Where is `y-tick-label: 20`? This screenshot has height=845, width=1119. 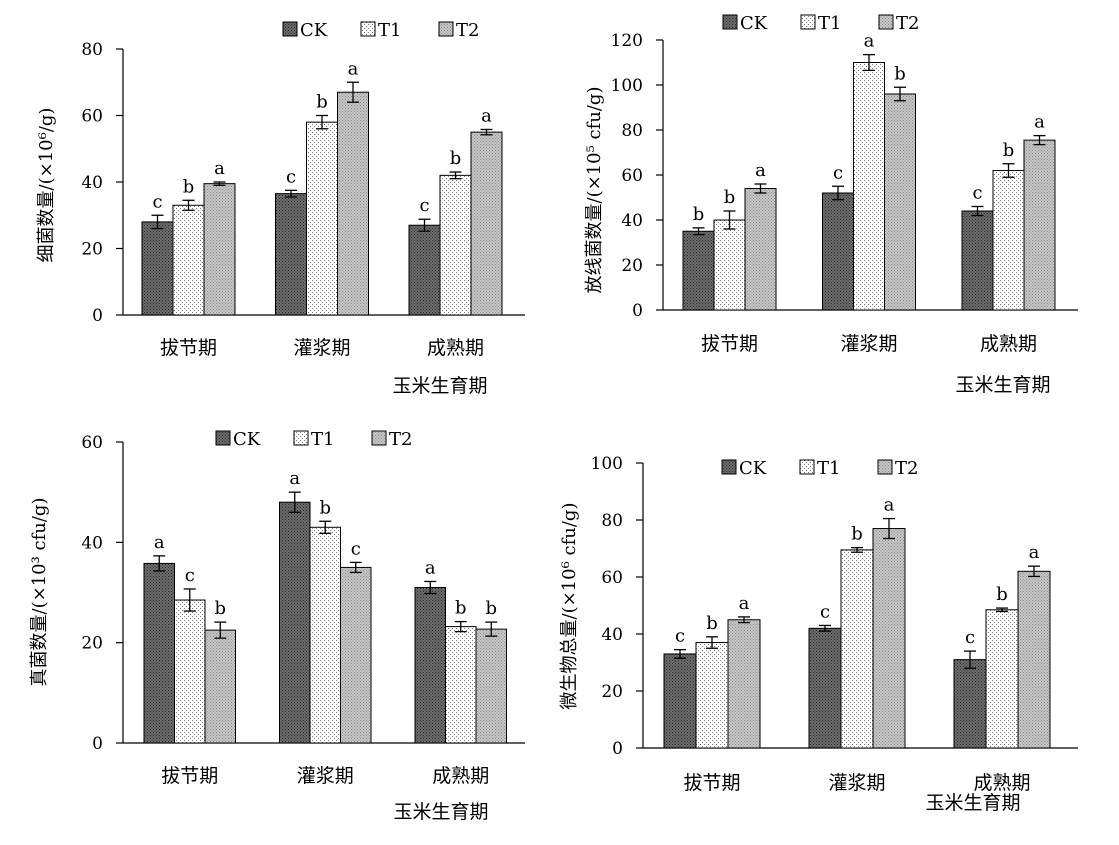
y-tick-label: 20 is located at coordinates (632, 266).